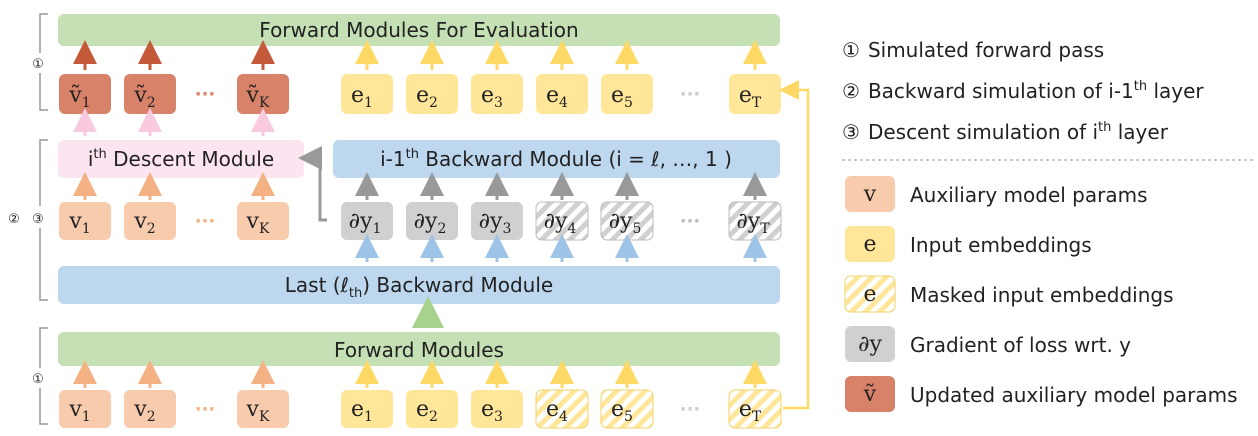  Describe the element at coordinates (79, 97) in the screenshot. I see `updated-param-label: ṽ1` at that location.